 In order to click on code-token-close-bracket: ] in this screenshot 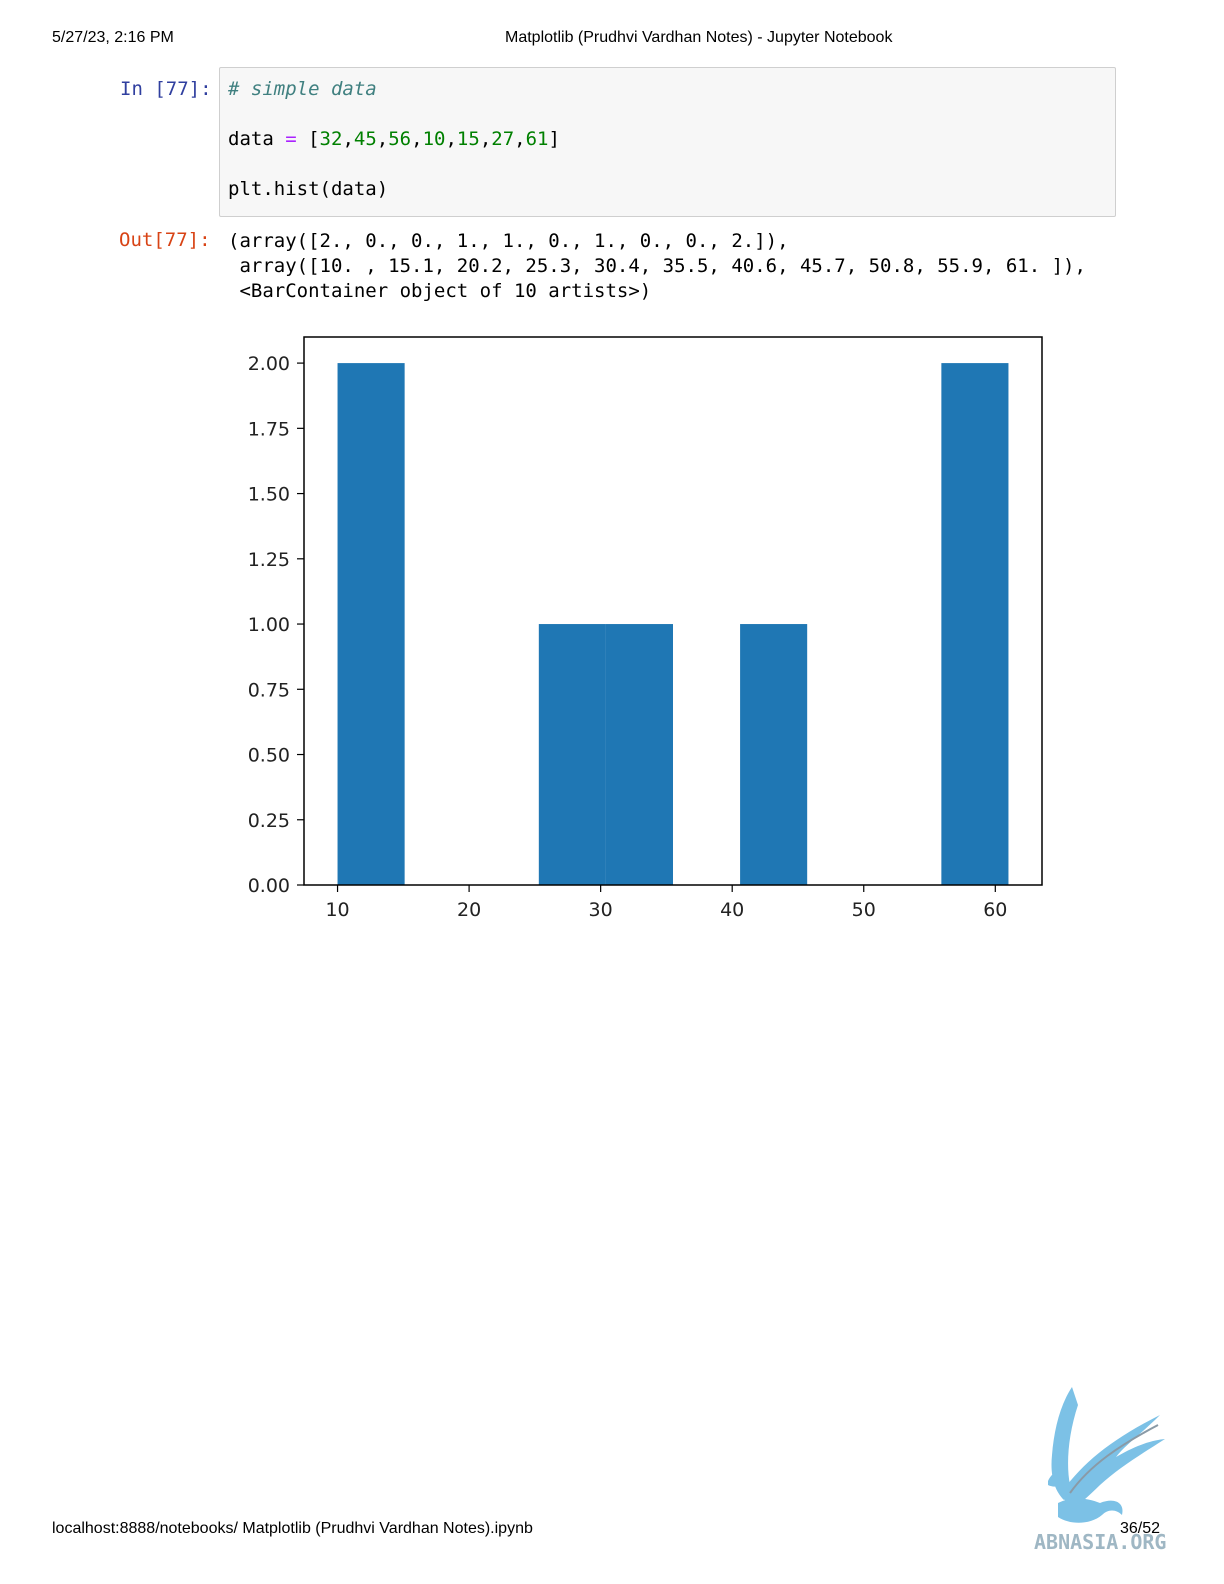, I will do `click(554, 139)`.